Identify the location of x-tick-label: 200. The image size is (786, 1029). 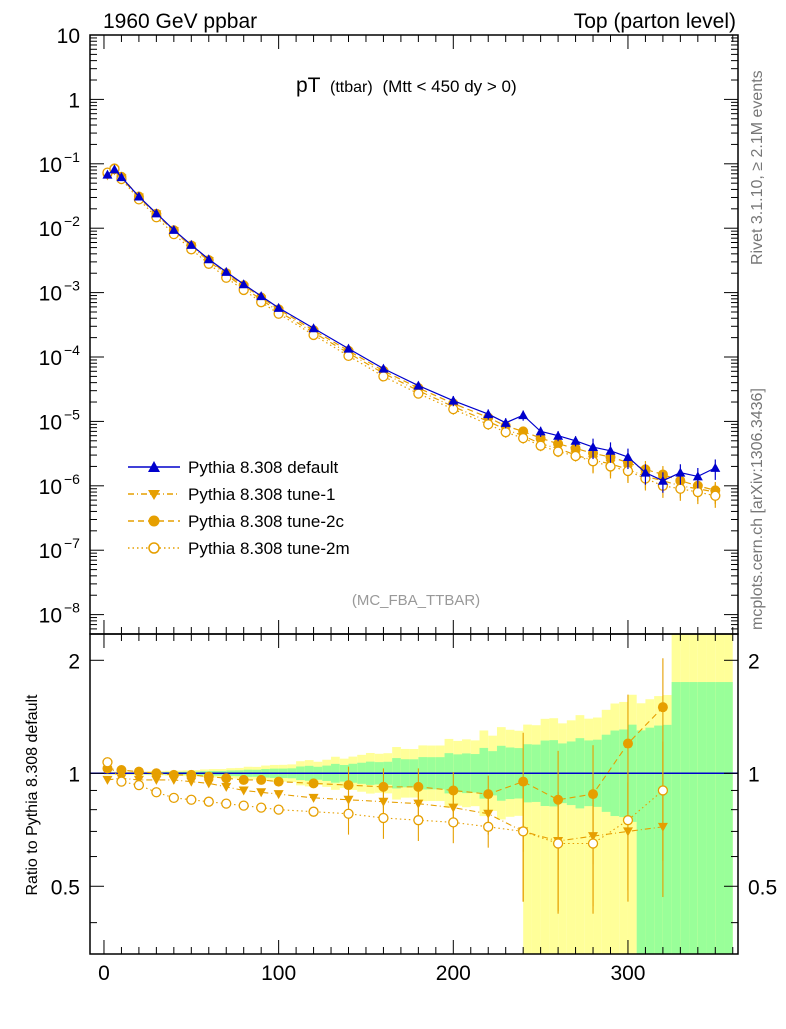
(453, 973).